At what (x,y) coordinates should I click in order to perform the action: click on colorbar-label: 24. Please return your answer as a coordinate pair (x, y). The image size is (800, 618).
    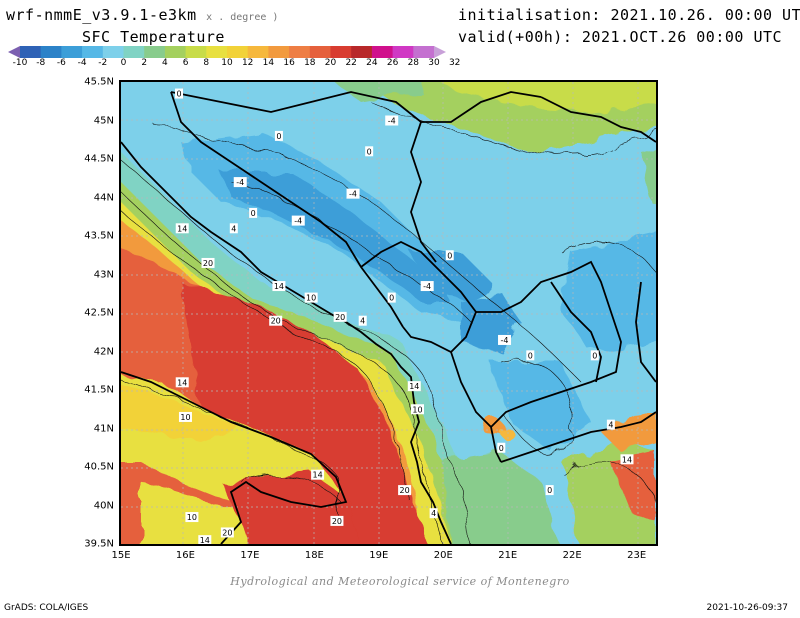
    Looking at the image, I should click on (372, 63).